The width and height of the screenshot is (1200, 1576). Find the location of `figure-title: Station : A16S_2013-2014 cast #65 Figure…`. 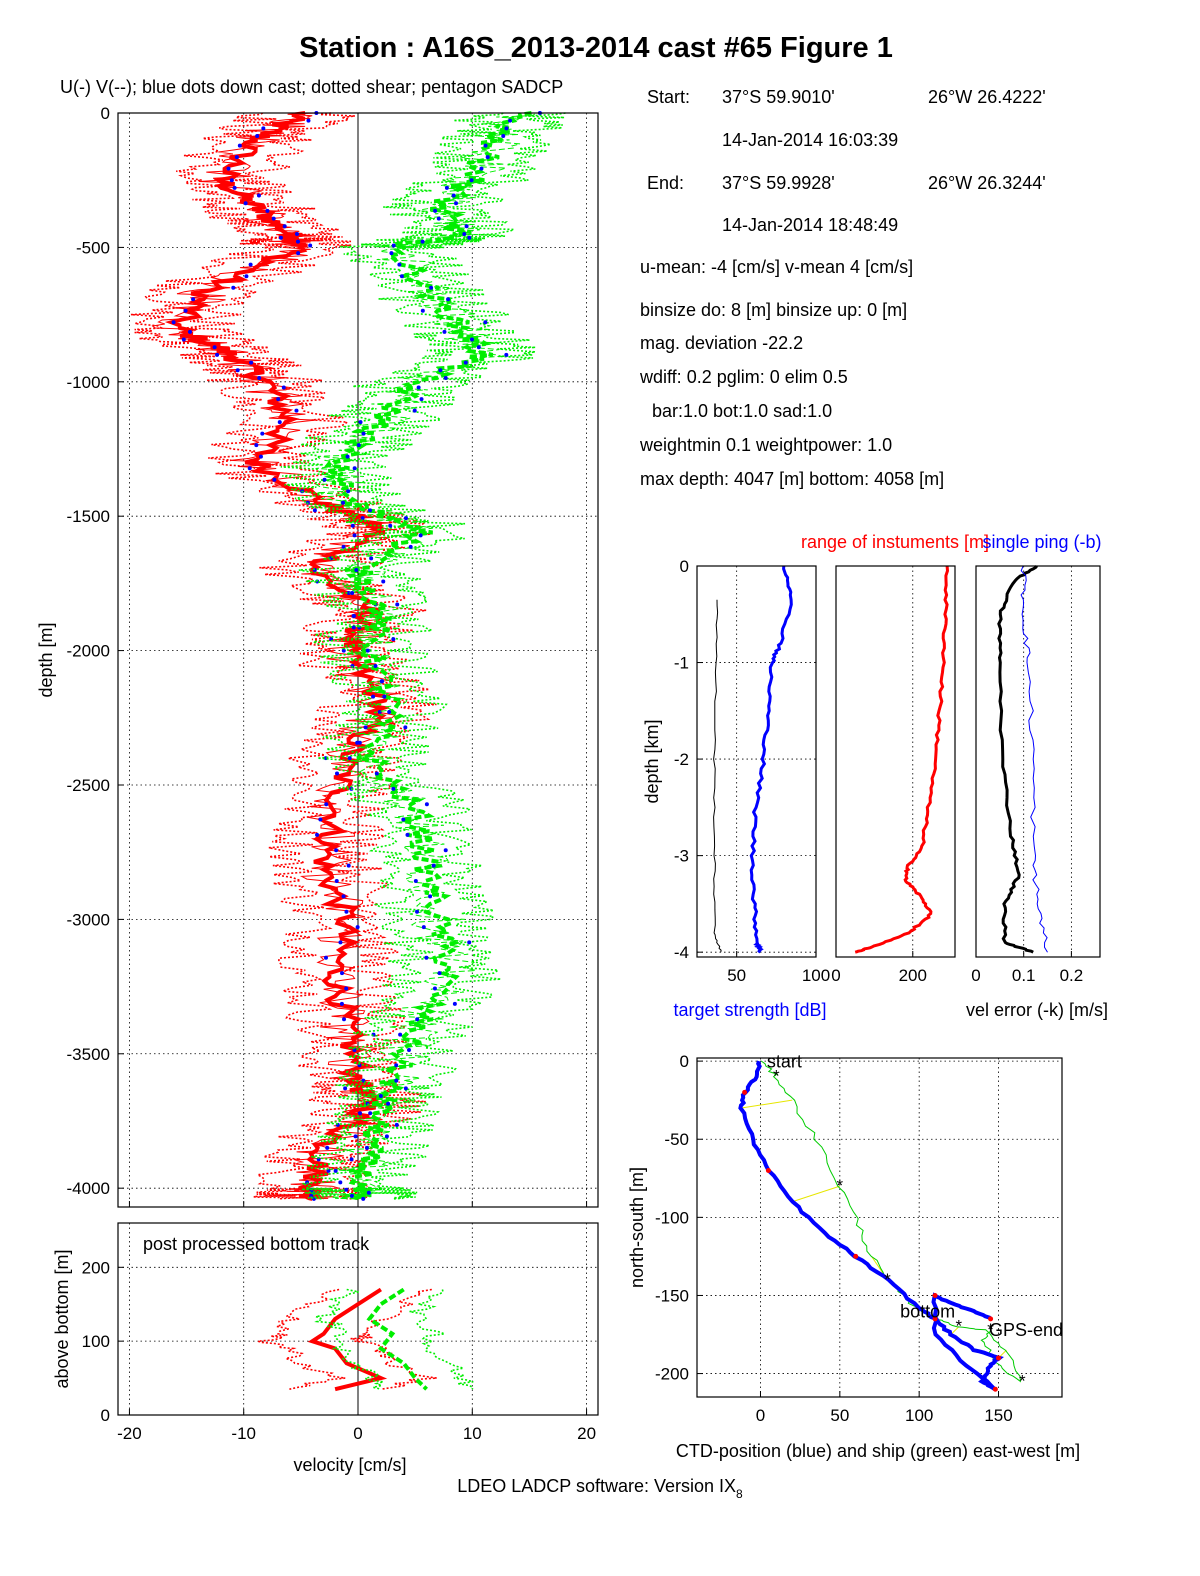

figure-title: Station : A16S_2013-2014 cast #65 Figure… is located at coordinates (596, 48).